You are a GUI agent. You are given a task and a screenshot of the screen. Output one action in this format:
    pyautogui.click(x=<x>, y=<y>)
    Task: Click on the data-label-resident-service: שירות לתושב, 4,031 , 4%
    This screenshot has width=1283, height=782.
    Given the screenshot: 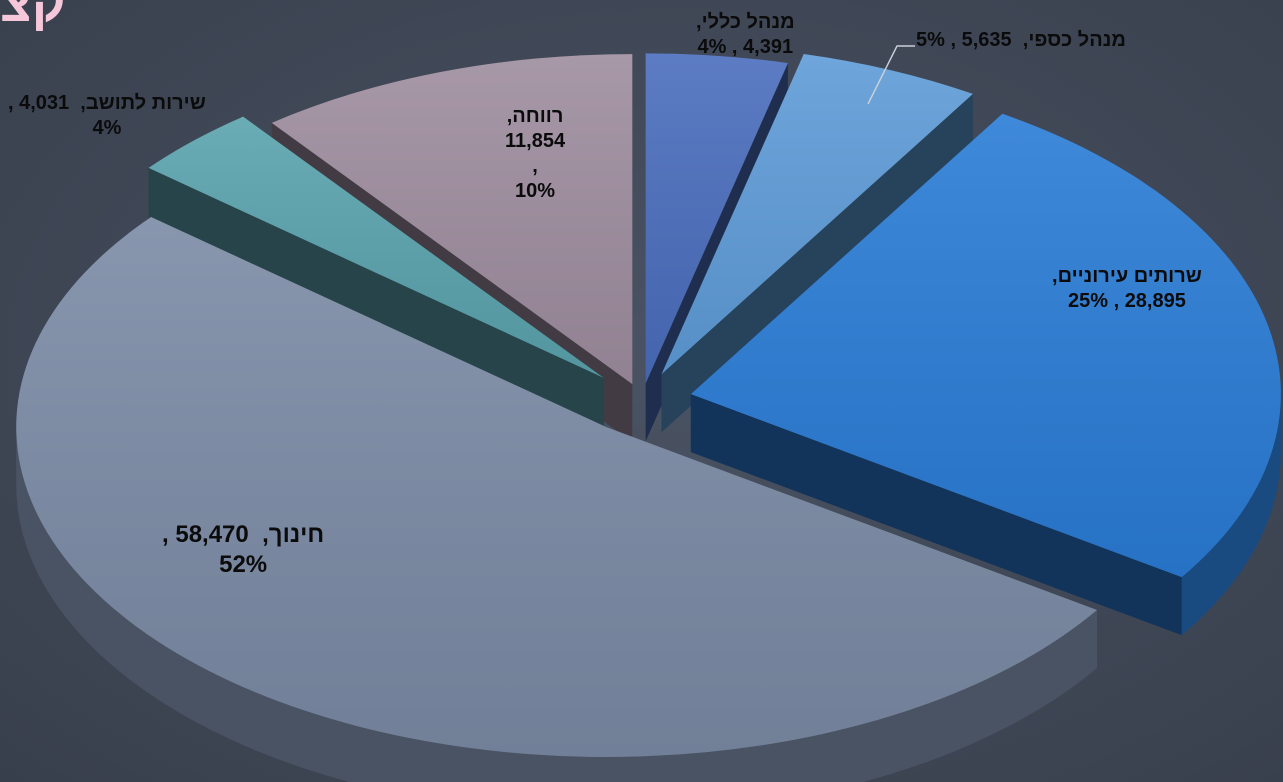 What is the action you would take?
    pyautogui.click(x=107, y=115)
    